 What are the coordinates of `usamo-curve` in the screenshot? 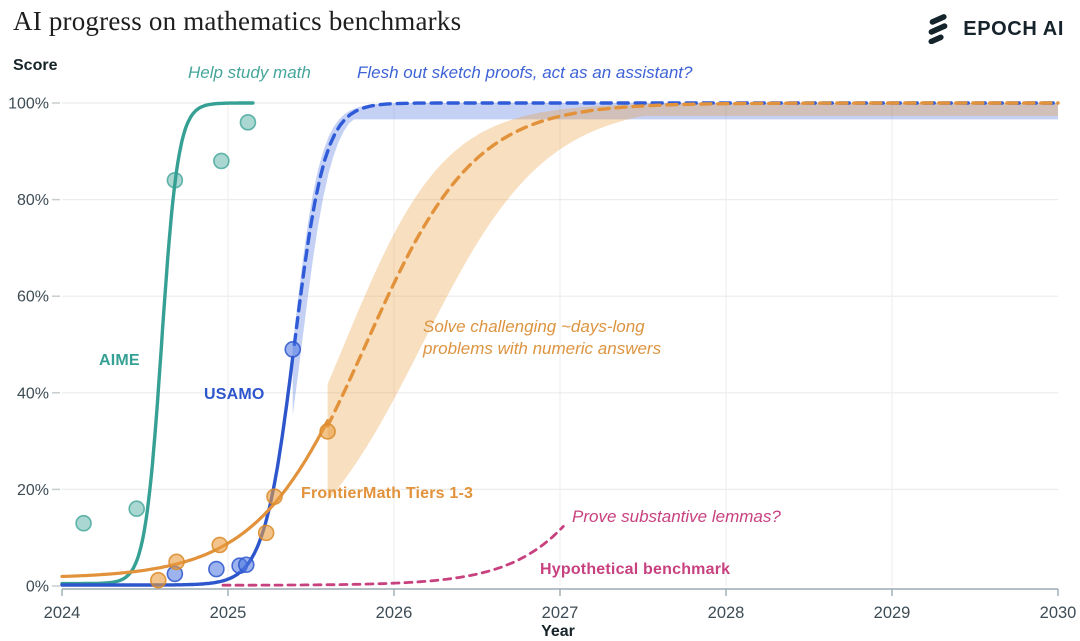 It's located at (177, 471).